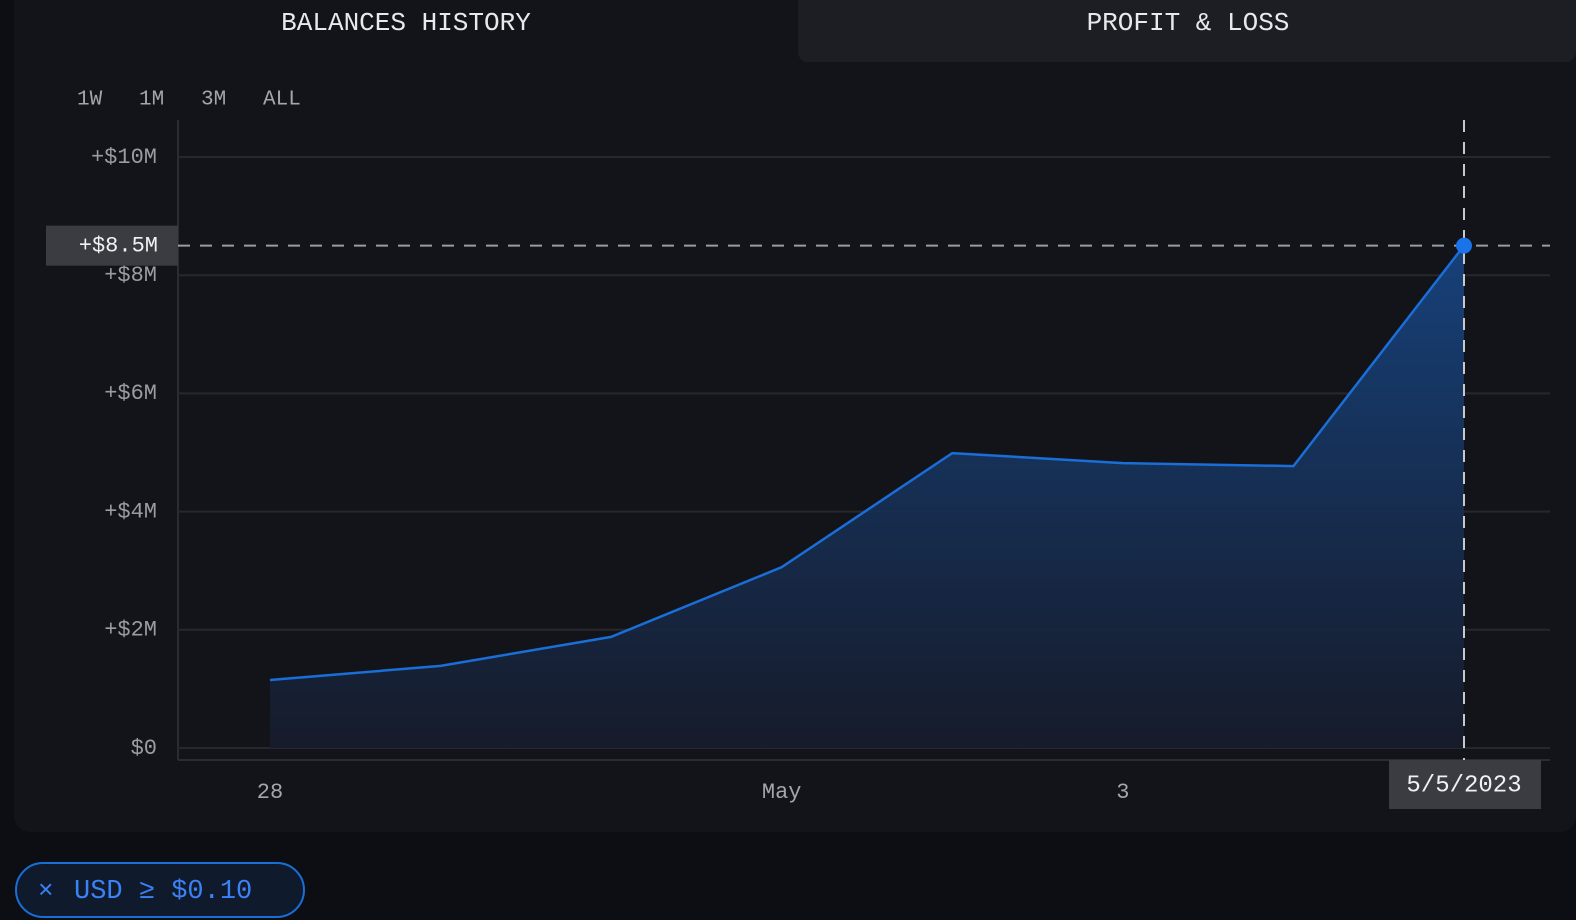 Image resolution: width=1576 pixels, height=920 pixels. Describe the element at coordinates (213, 100) in the screenshot. I see `range-button: 3M` at that location.